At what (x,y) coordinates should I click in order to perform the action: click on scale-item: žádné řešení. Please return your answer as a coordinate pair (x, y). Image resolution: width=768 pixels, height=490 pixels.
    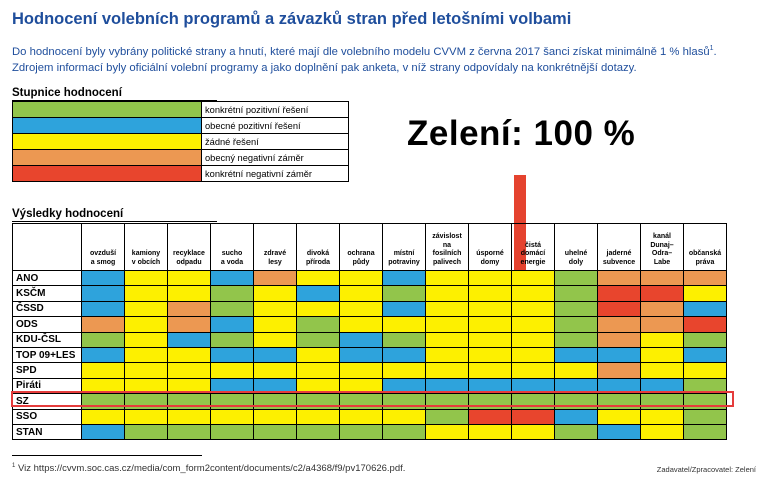
    Looking at the image, I should click on (180, 141).